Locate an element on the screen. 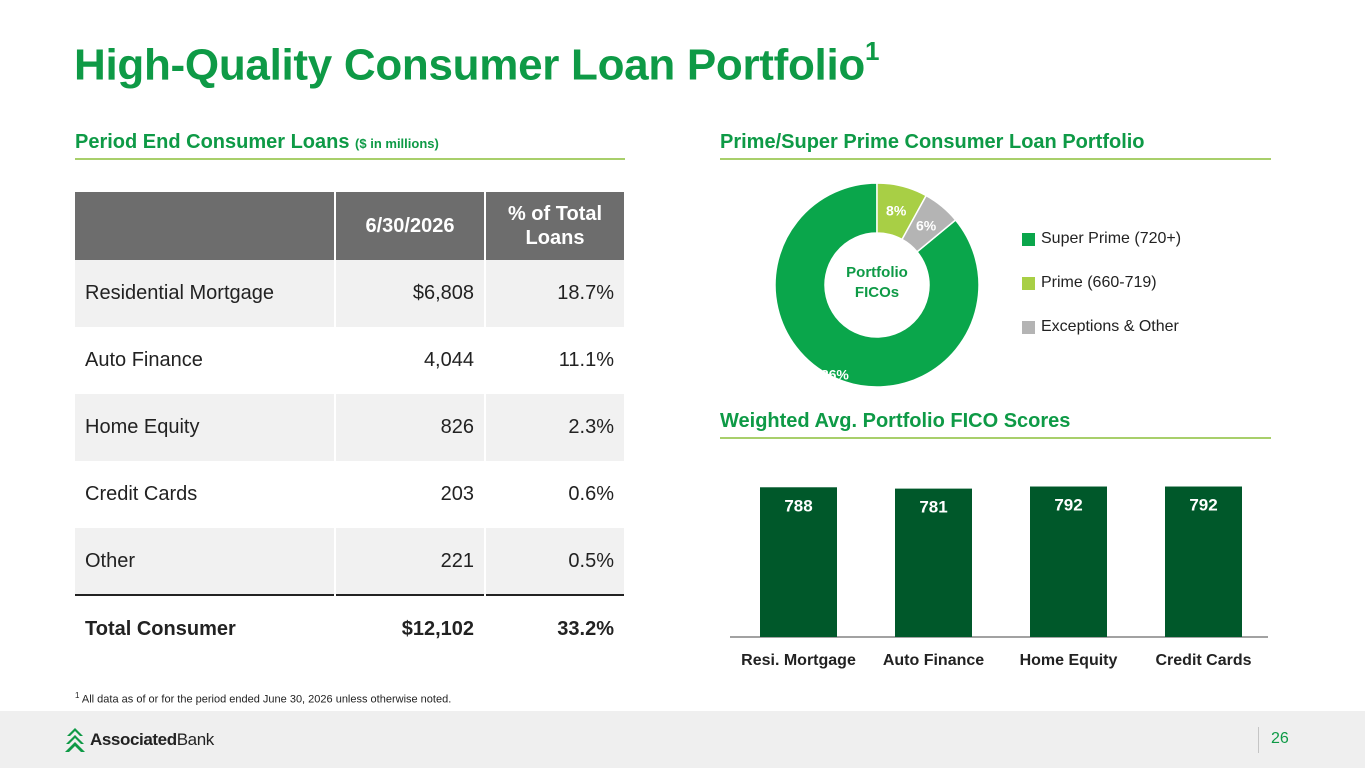  page-number: 26 is located at coordinates (1280, 738).